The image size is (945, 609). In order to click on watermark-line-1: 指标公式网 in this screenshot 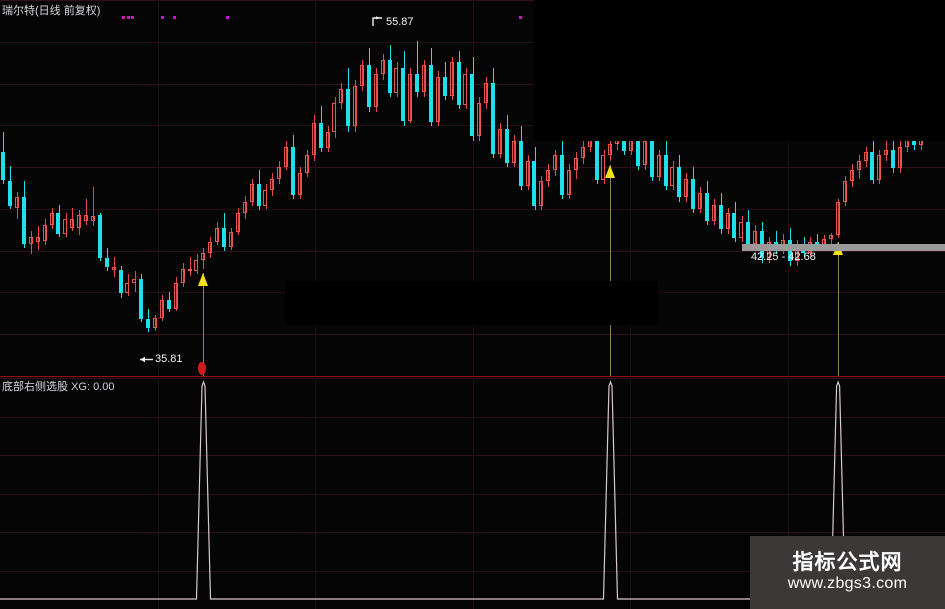, I will do `click(847, 562)`.